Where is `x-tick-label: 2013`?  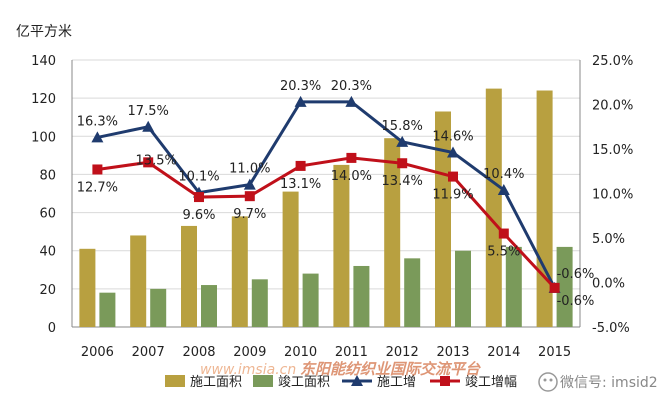 x-tick-label: 2013 is located at coordinates (452, 352).